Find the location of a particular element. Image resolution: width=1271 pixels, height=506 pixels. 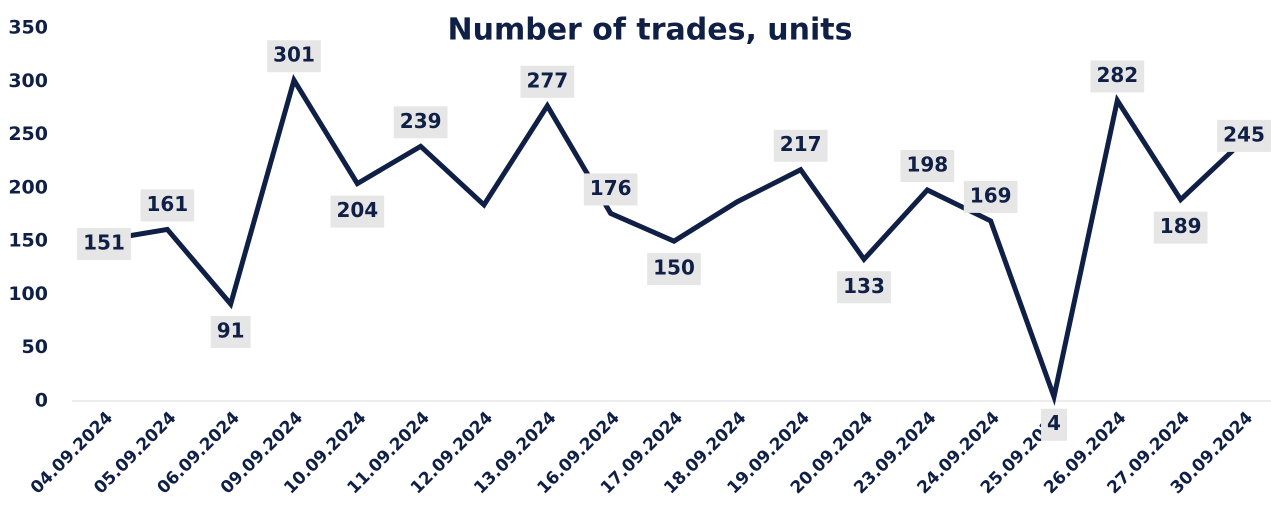

chart-title: Number of trades, units is located at coordinates (650, 30).